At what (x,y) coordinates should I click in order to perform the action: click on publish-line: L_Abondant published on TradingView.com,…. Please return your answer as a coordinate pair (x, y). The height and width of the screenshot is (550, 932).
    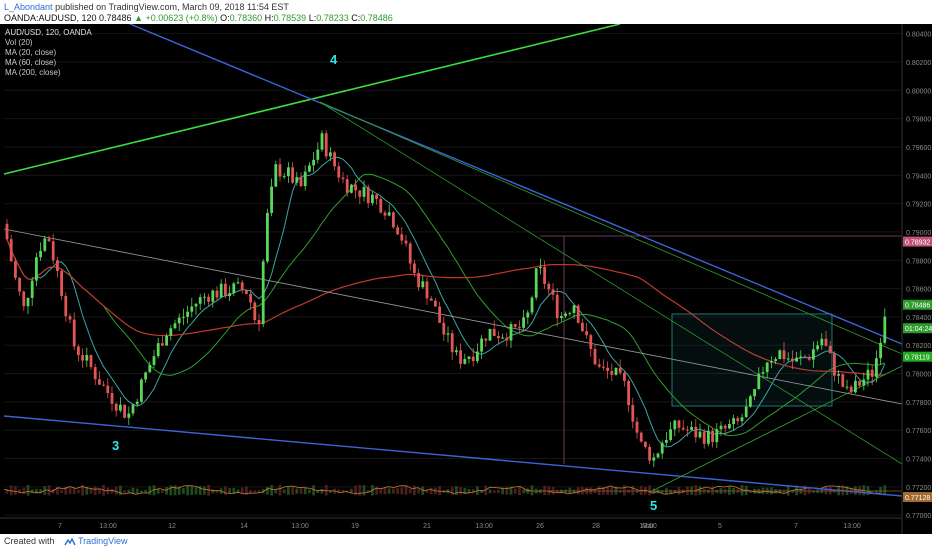
    Looking at the image, I should click on (146, 7).